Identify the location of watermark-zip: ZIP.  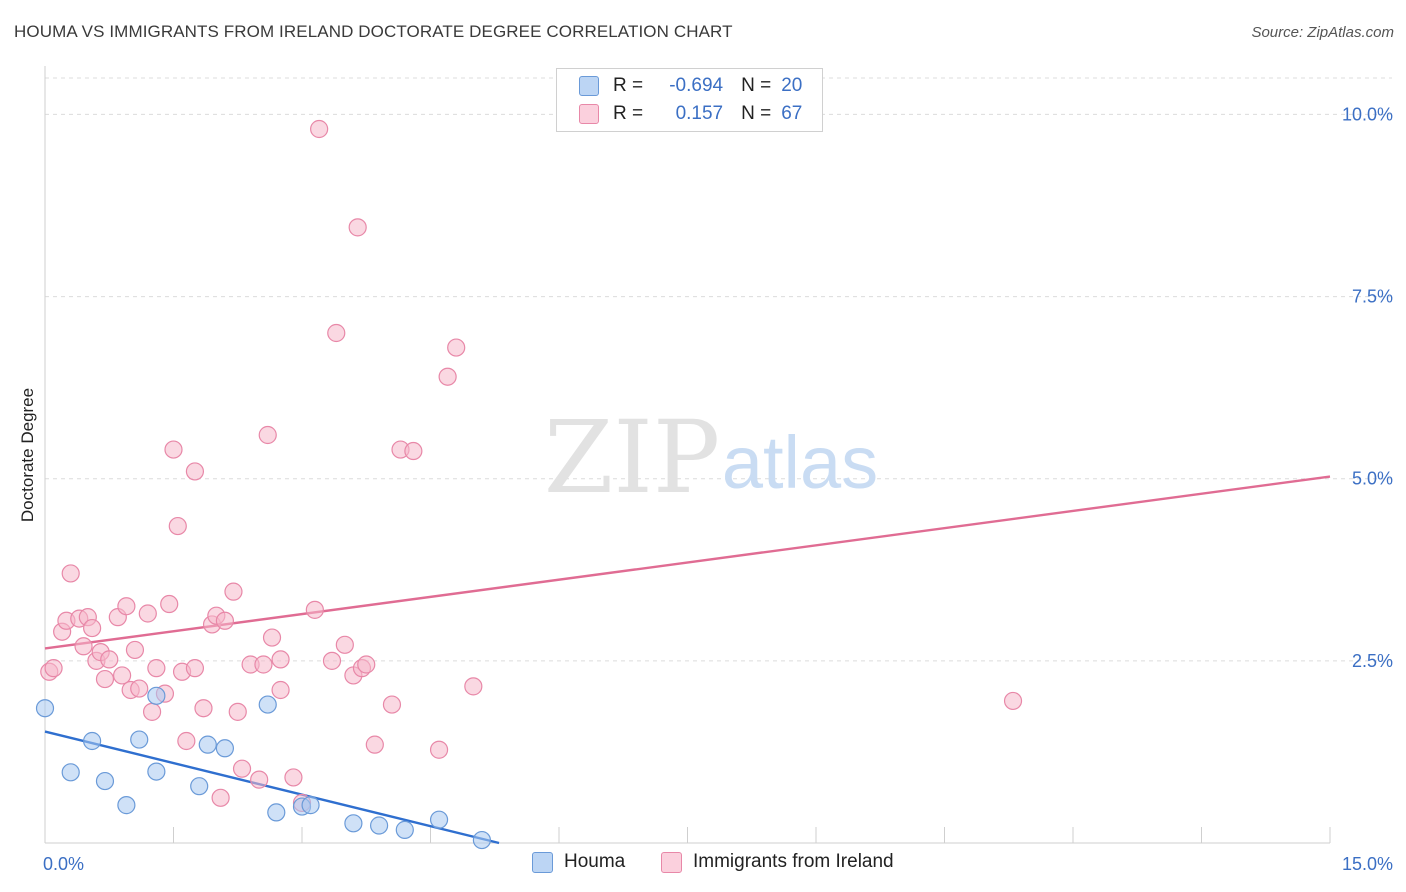
(632, 457).